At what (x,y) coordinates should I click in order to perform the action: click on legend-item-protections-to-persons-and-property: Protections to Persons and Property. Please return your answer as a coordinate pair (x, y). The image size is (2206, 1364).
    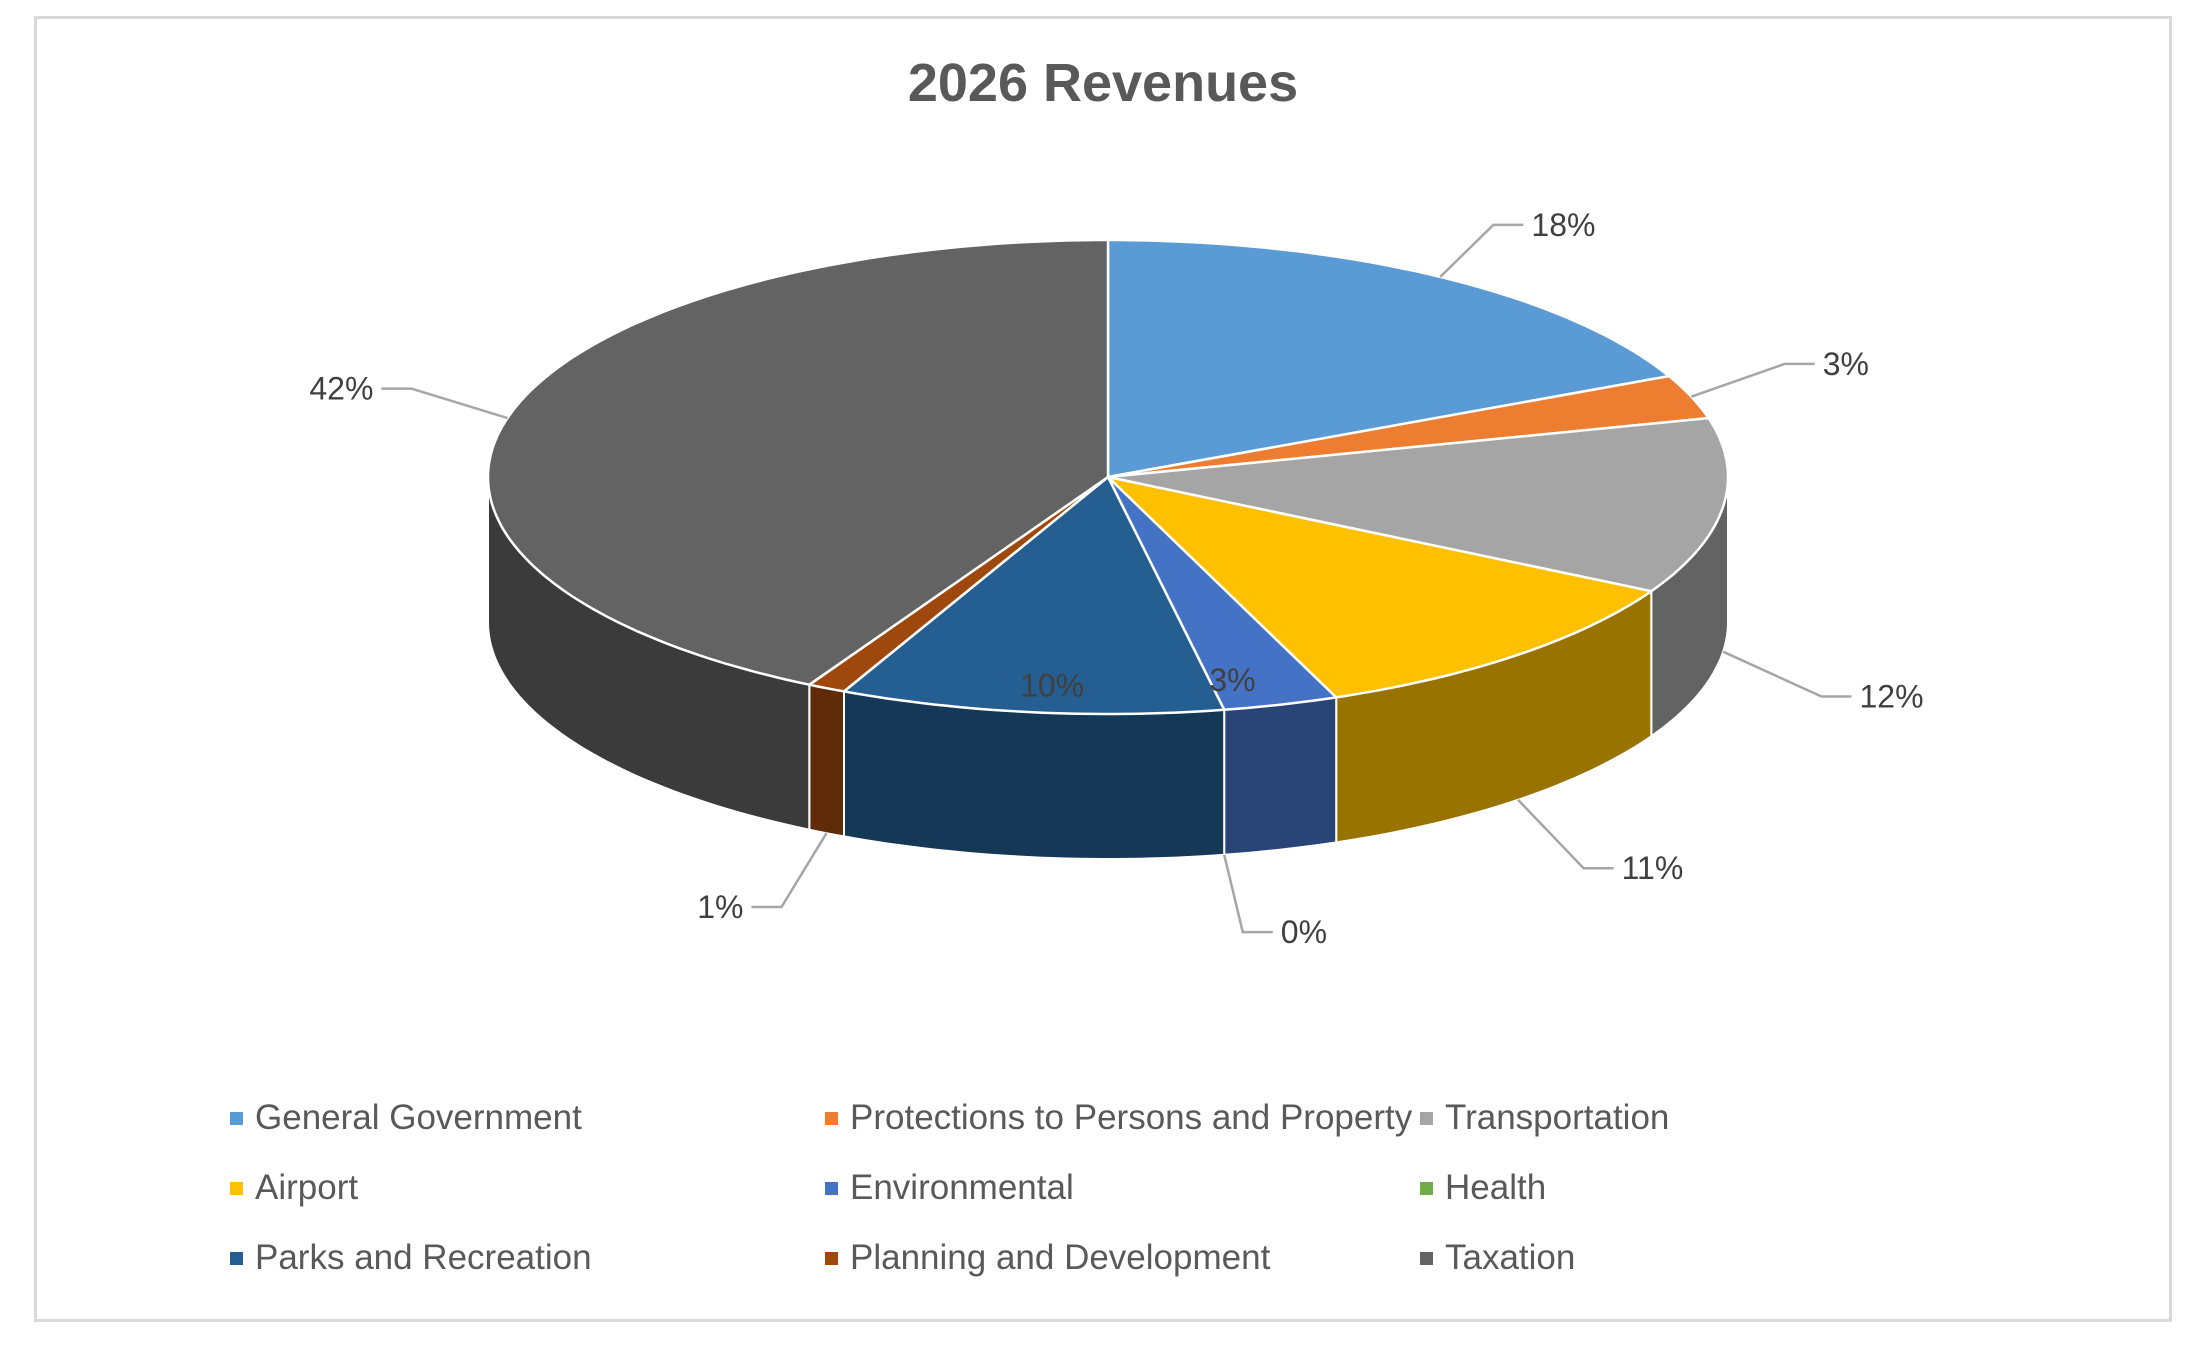
    Looking at the image, I should click on (1118, 1118).